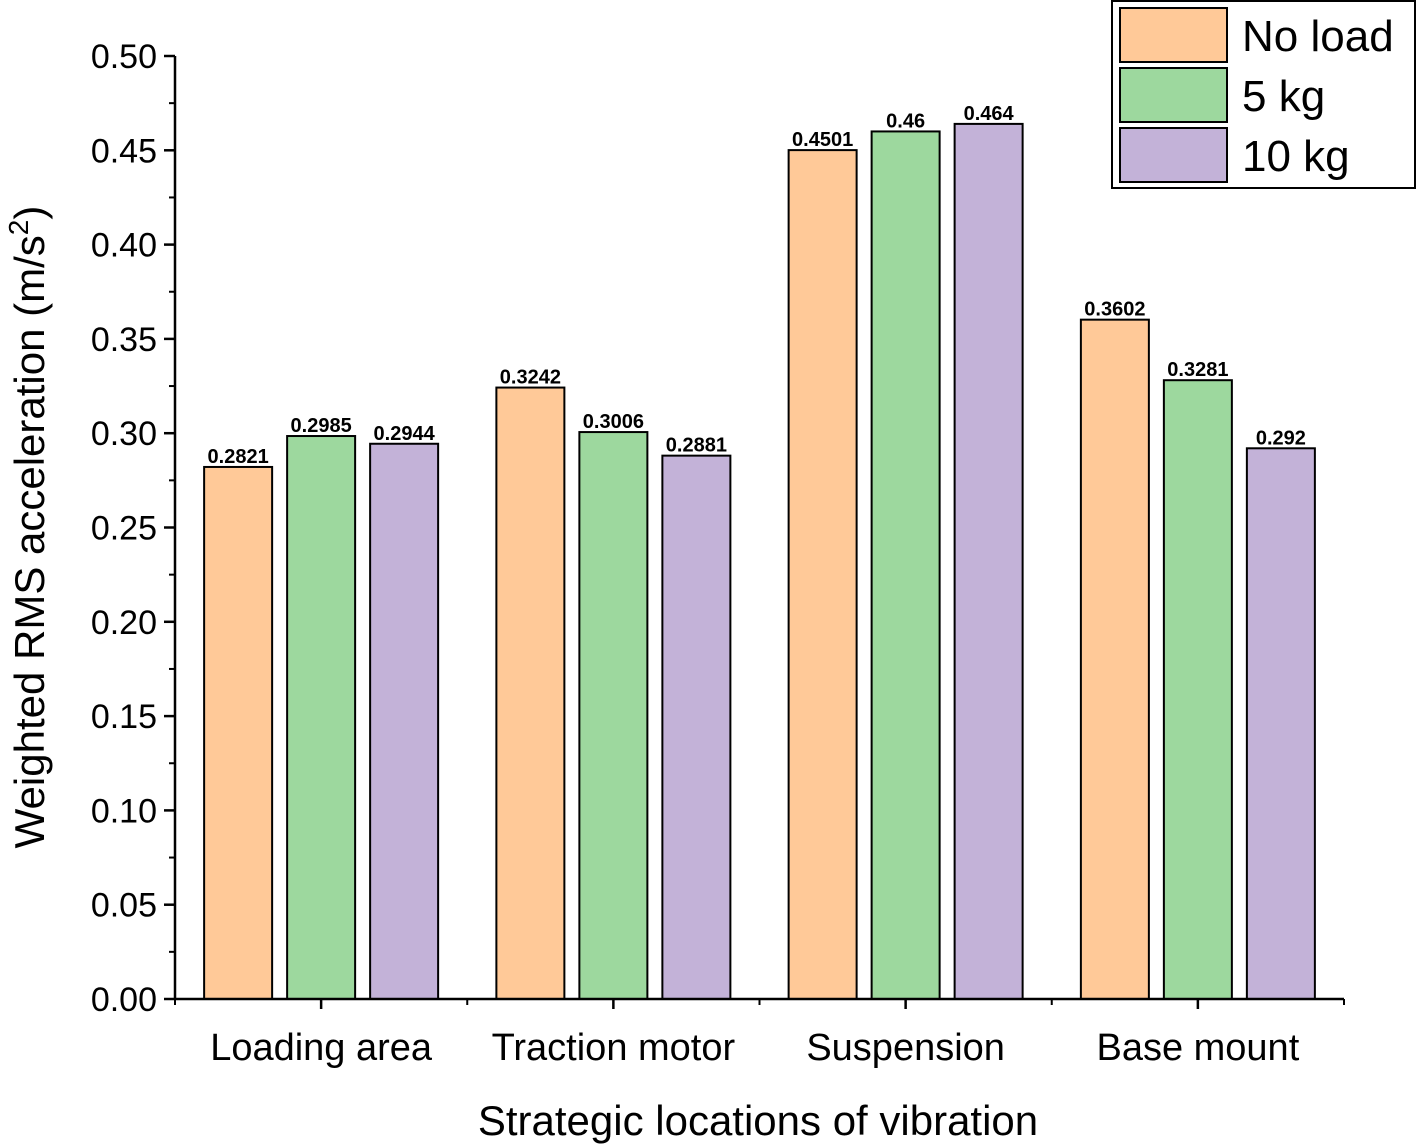  I want to click on y-axis-title-suffix: ), so click(29, 213).